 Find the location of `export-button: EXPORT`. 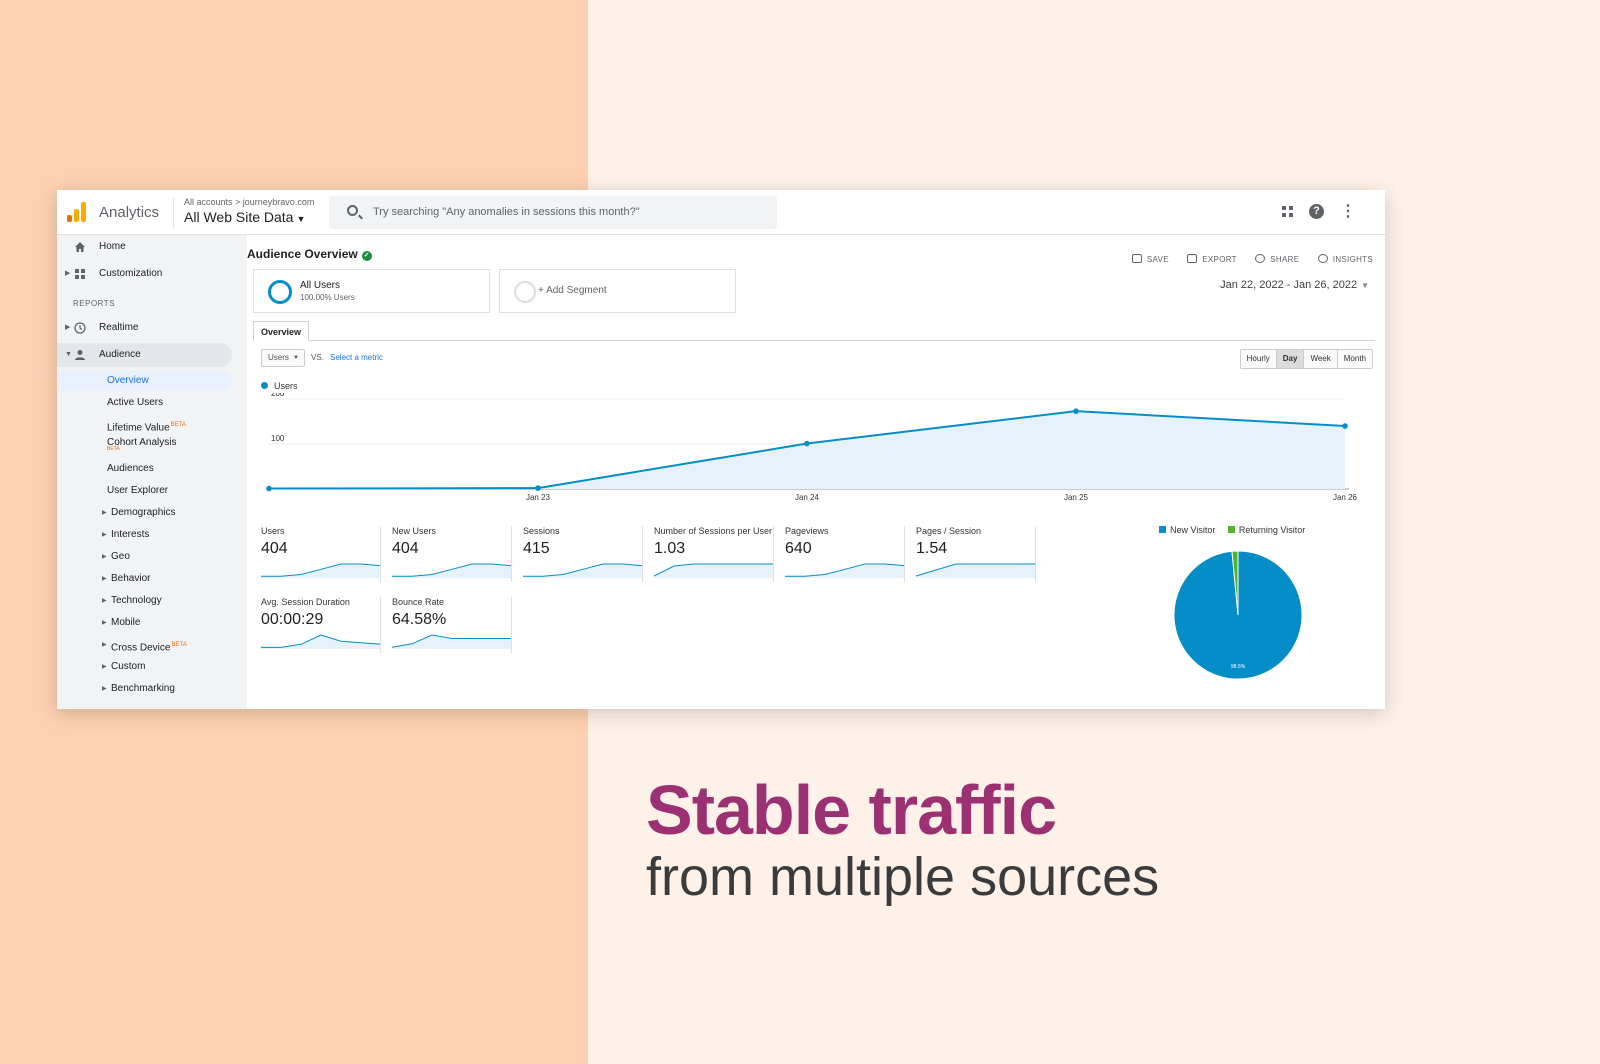

export-button: EXPORT is located at coordinates (1212, 259).